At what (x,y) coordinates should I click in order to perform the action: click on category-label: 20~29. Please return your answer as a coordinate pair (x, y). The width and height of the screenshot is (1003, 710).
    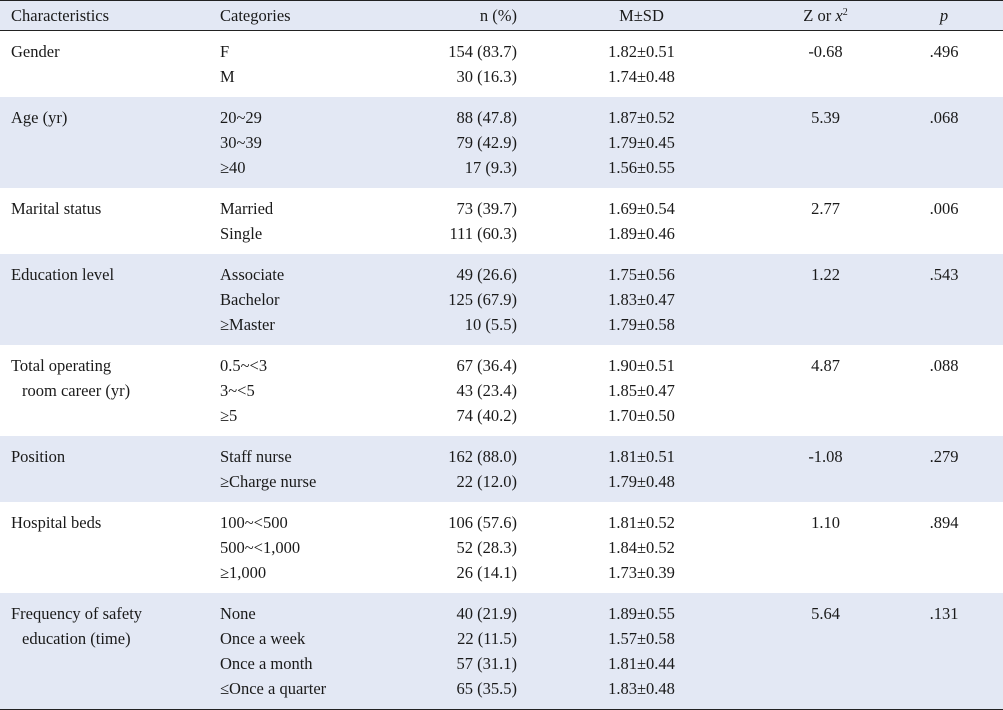
    Looking at the image, I should click on (241, 117).